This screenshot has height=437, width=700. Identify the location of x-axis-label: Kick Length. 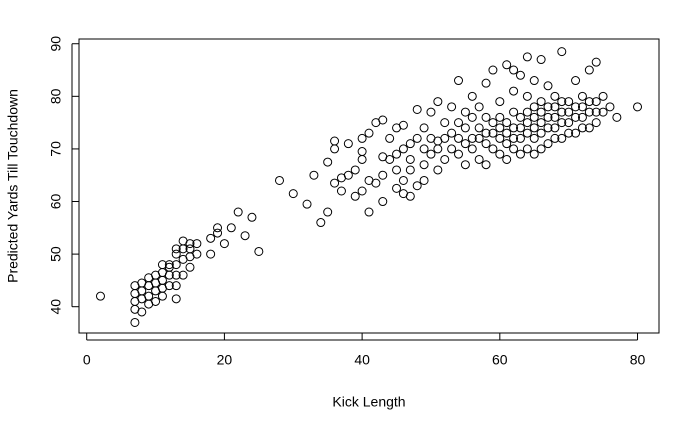
(368, 402).